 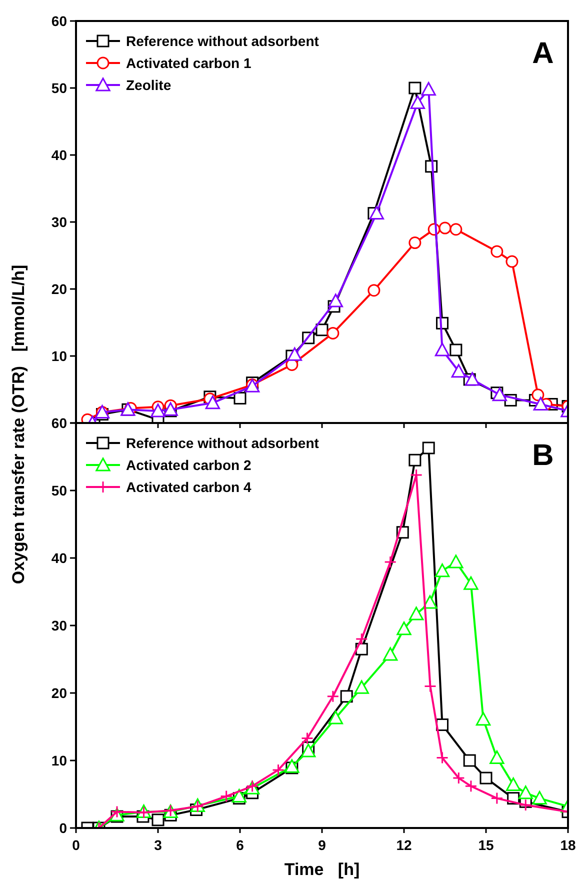 I want to click on legend-label: Activated carbon 2, so click(x=189, y=464).